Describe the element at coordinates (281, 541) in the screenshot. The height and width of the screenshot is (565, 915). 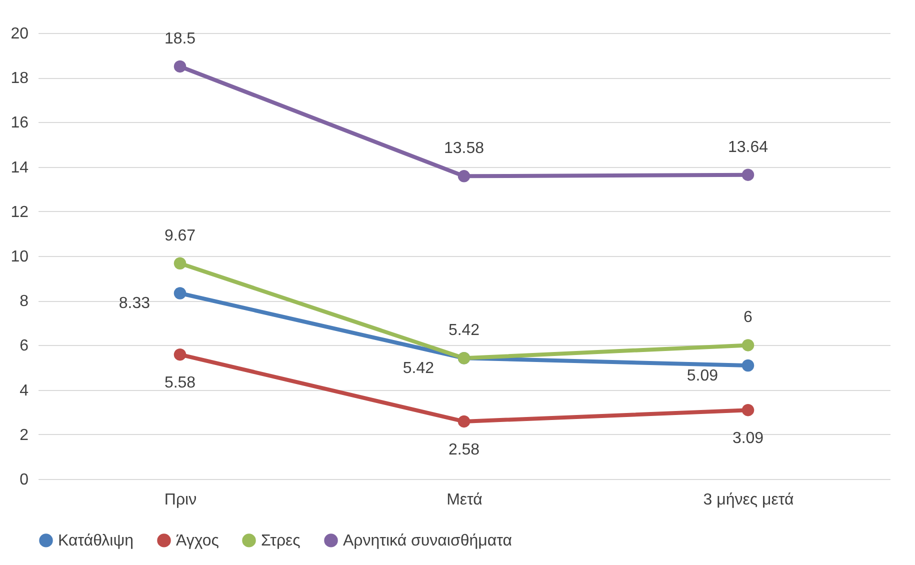
I see `legend-label: Στρες` at that location.